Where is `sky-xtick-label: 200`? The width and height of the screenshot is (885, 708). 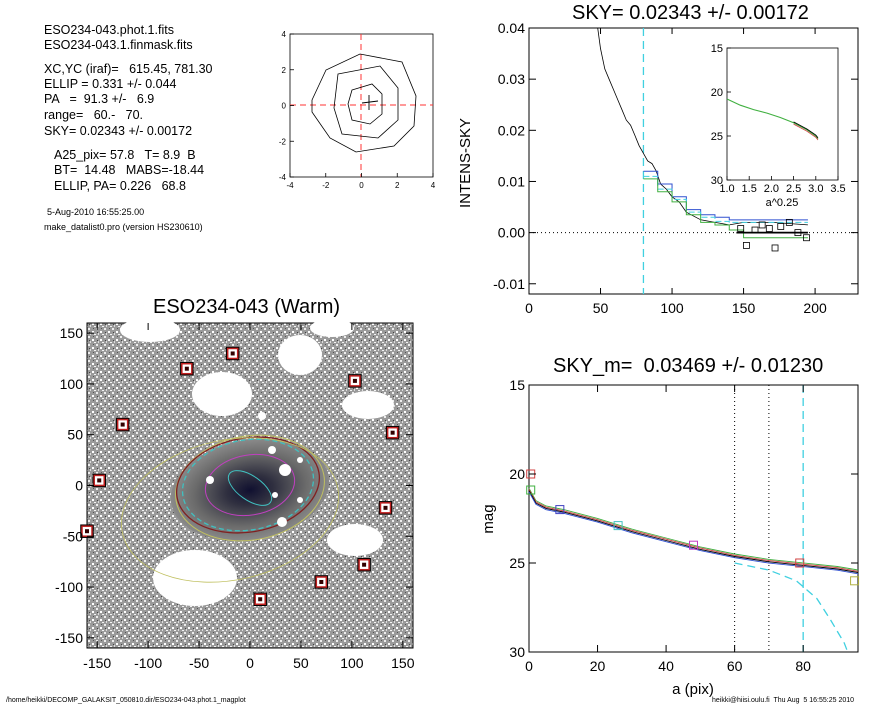
sky-xtick-label: 200 is located at coordinates (815, 308).